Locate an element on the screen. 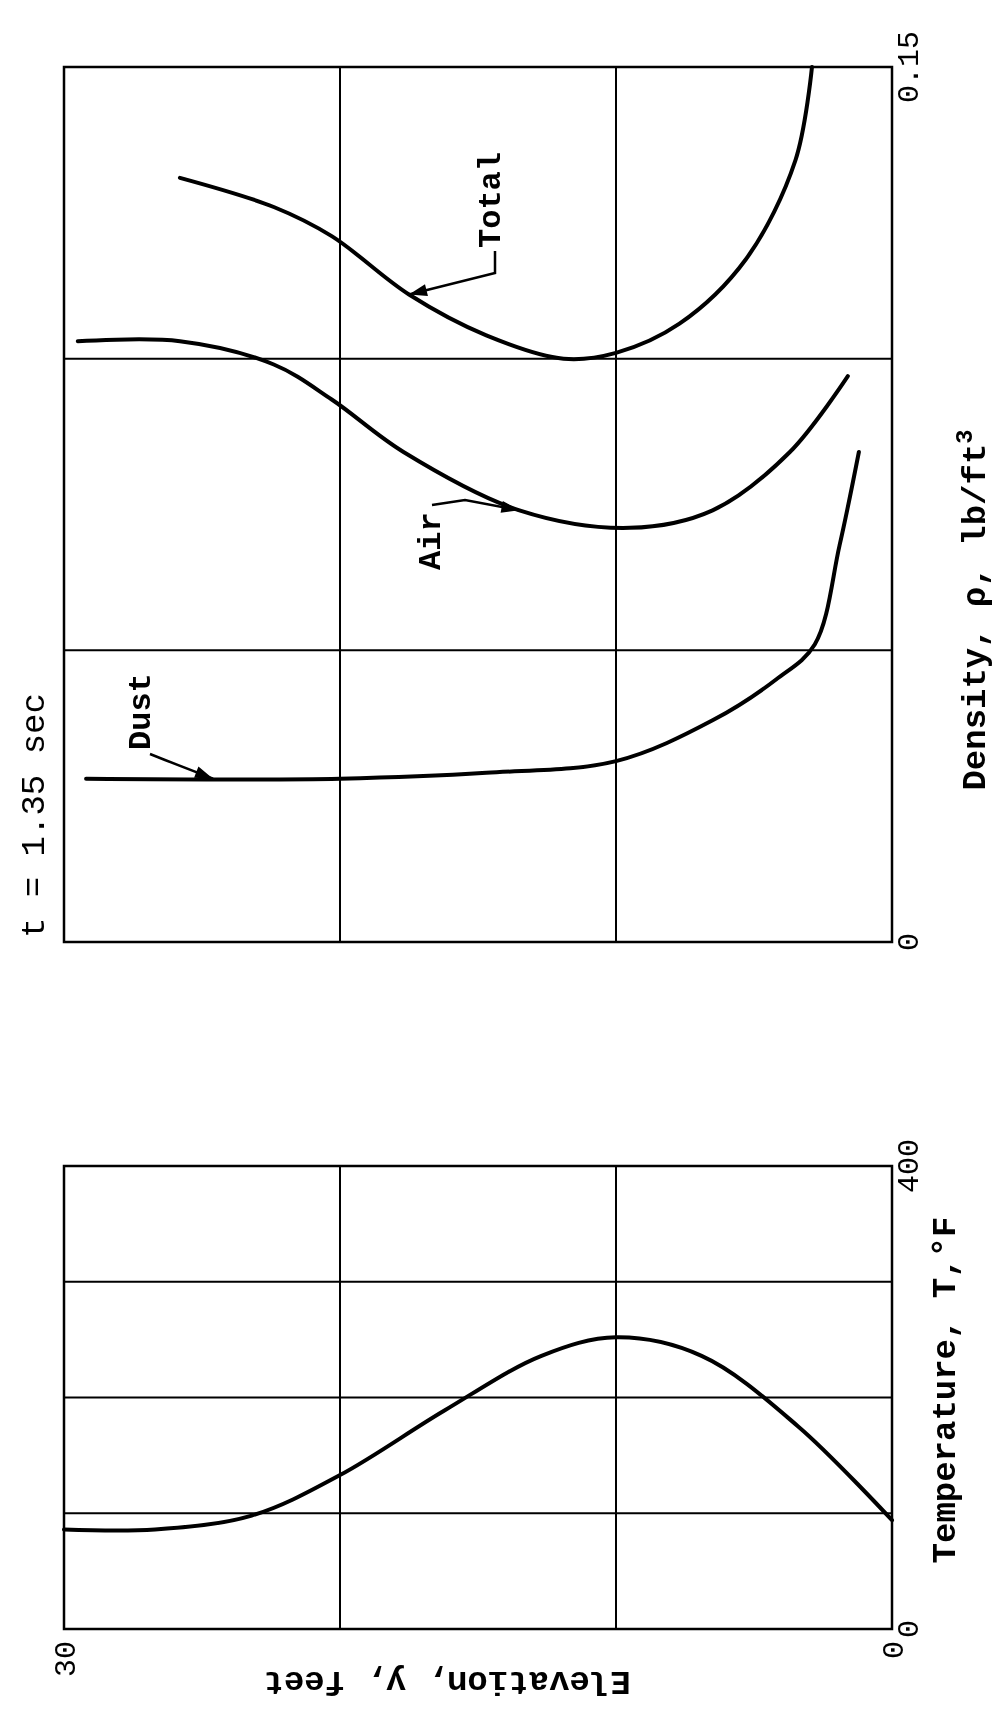  legend-label: Air is located at coordinates (431, 541).